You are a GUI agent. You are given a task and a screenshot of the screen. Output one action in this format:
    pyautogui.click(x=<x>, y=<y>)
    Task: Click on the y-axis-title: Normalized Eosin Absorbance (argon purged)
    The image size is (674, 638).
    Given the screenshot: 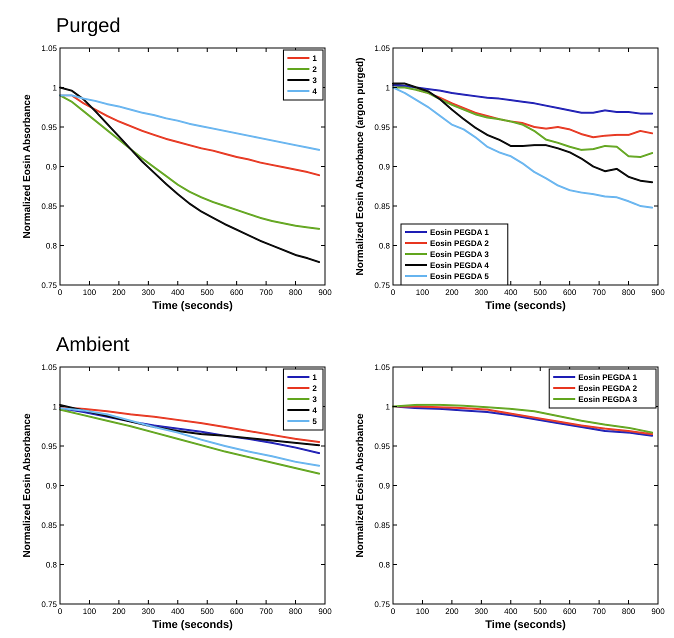 What is the action you would take?
    pyautogui.click(x=360, y=167)
    